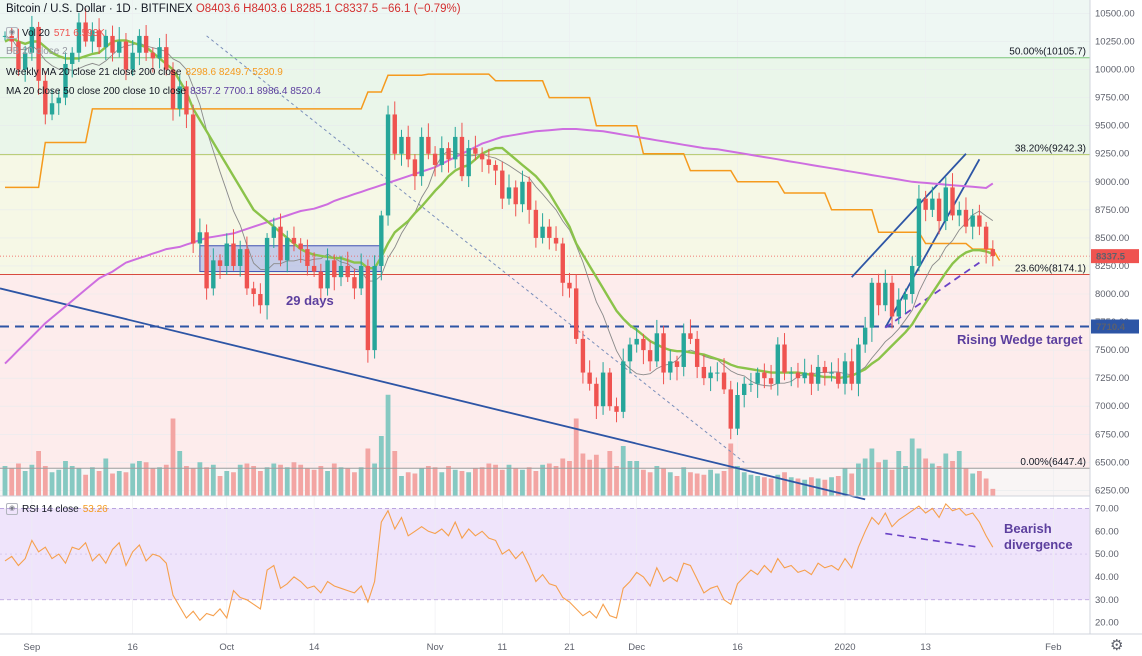 The width and height of the screenshot is (1142, 656). Describe the element at coordinates (737, 647) in the screenshot. I see `time-tick-label: 16` at that location.